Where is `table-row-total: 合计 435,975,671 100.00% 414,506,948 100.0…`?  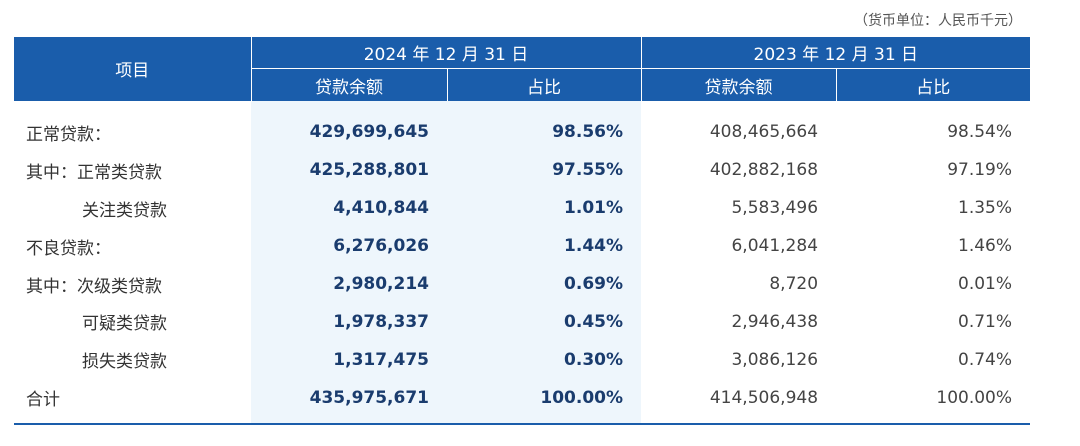
table-row-total: 合计 435,975,671 100.00% 414,506,948 100.0… is located at coordinates (522, 401).